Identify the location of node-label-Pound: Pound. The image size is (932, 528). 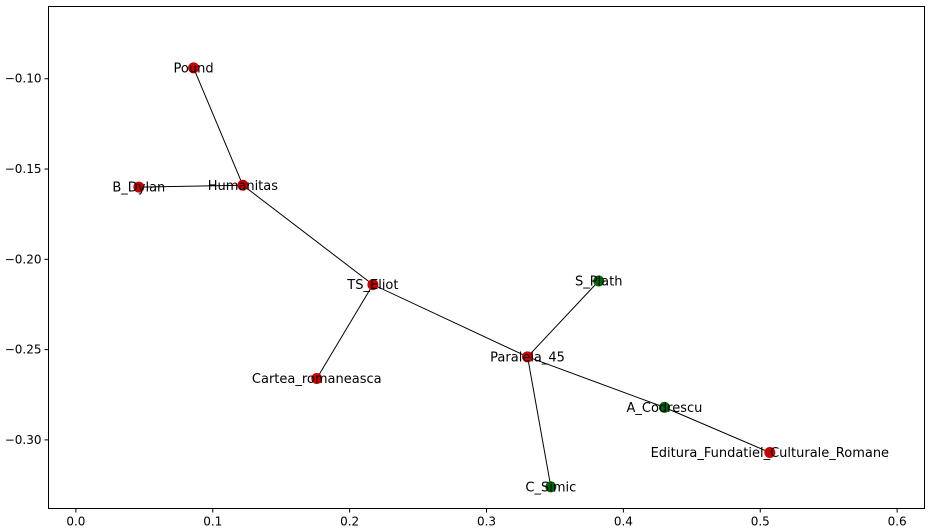
(194, 68).